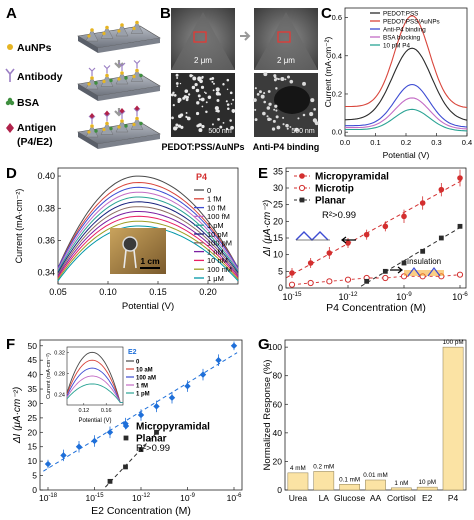 This screenshot has width=474, height=520. What do you see at coordinates (96, 131) in the screenshot?
I see `bsa-mark` at bounding box center [96, 131].